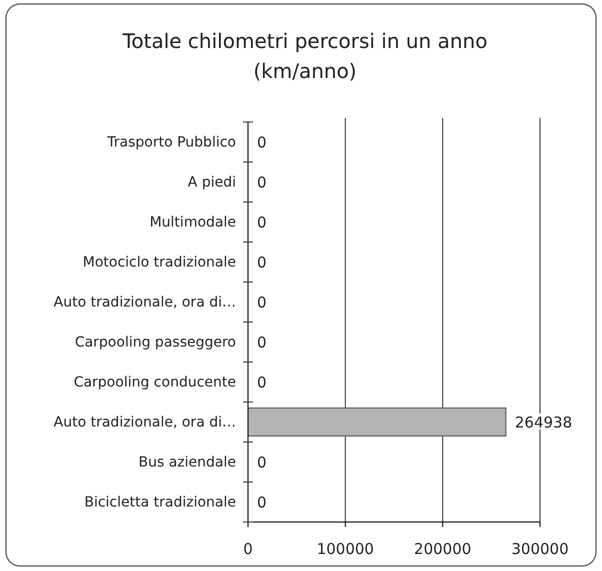  What do you see at coordinates (248, 549) in the screenshot?
I see `x-tick-label: 0` at bounding box center [248, 549].